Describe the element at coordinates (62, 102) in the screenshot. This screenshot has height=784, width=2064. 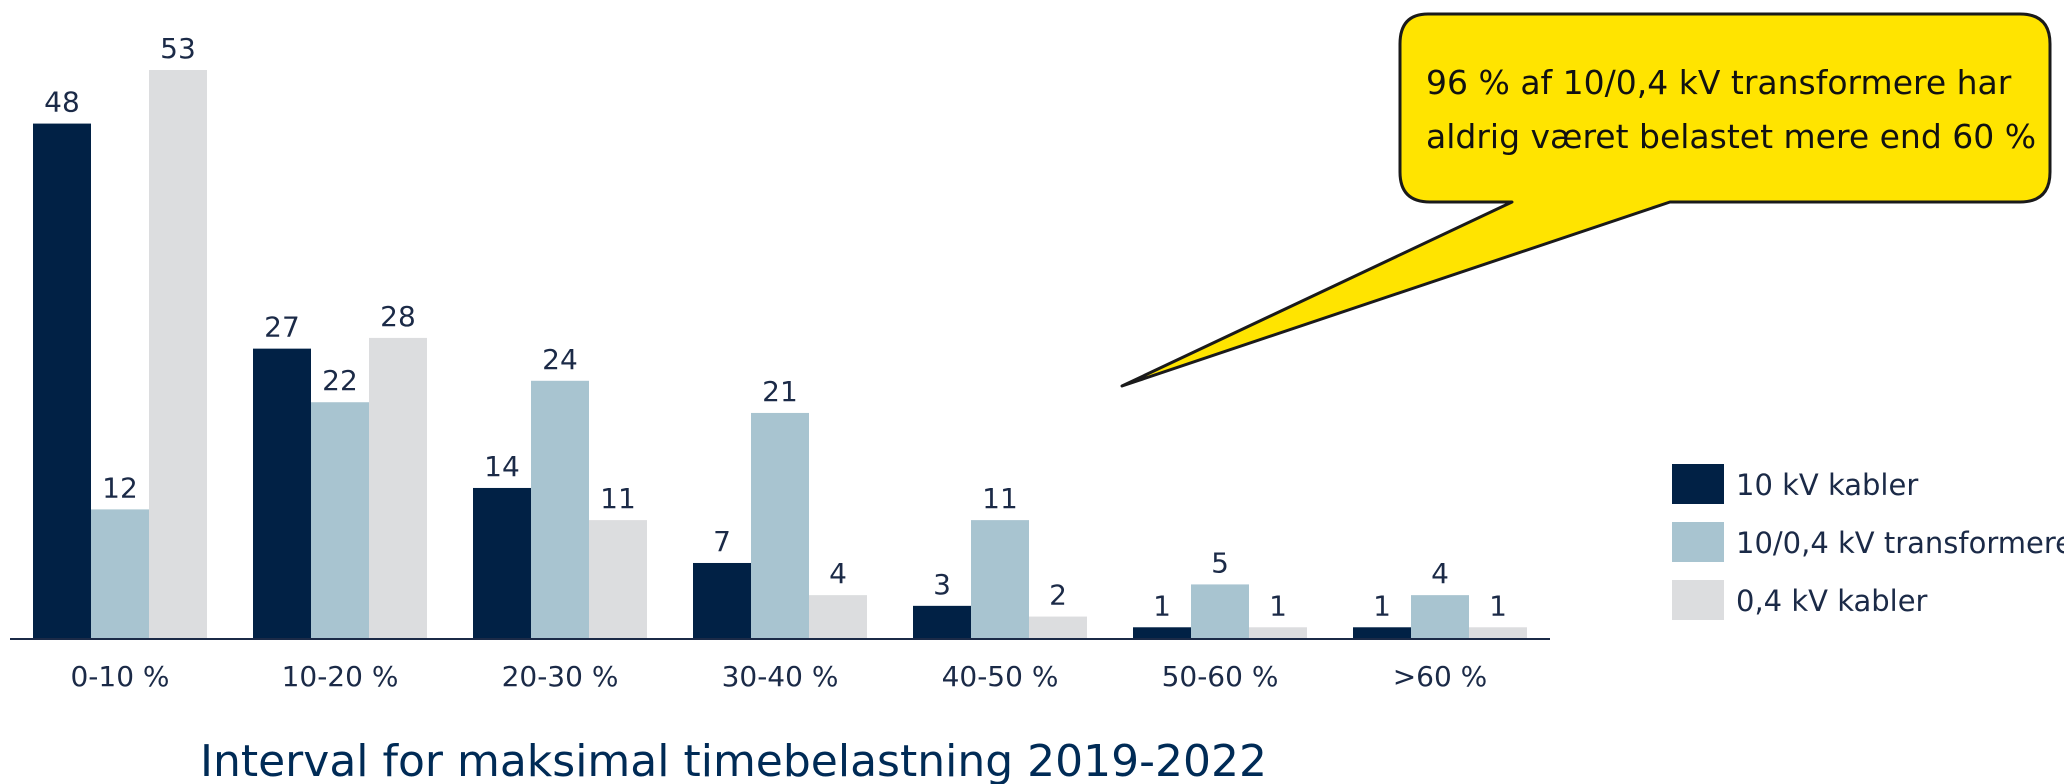
I see `value-label-10-kv-kabler-0-10: 48` at that location.